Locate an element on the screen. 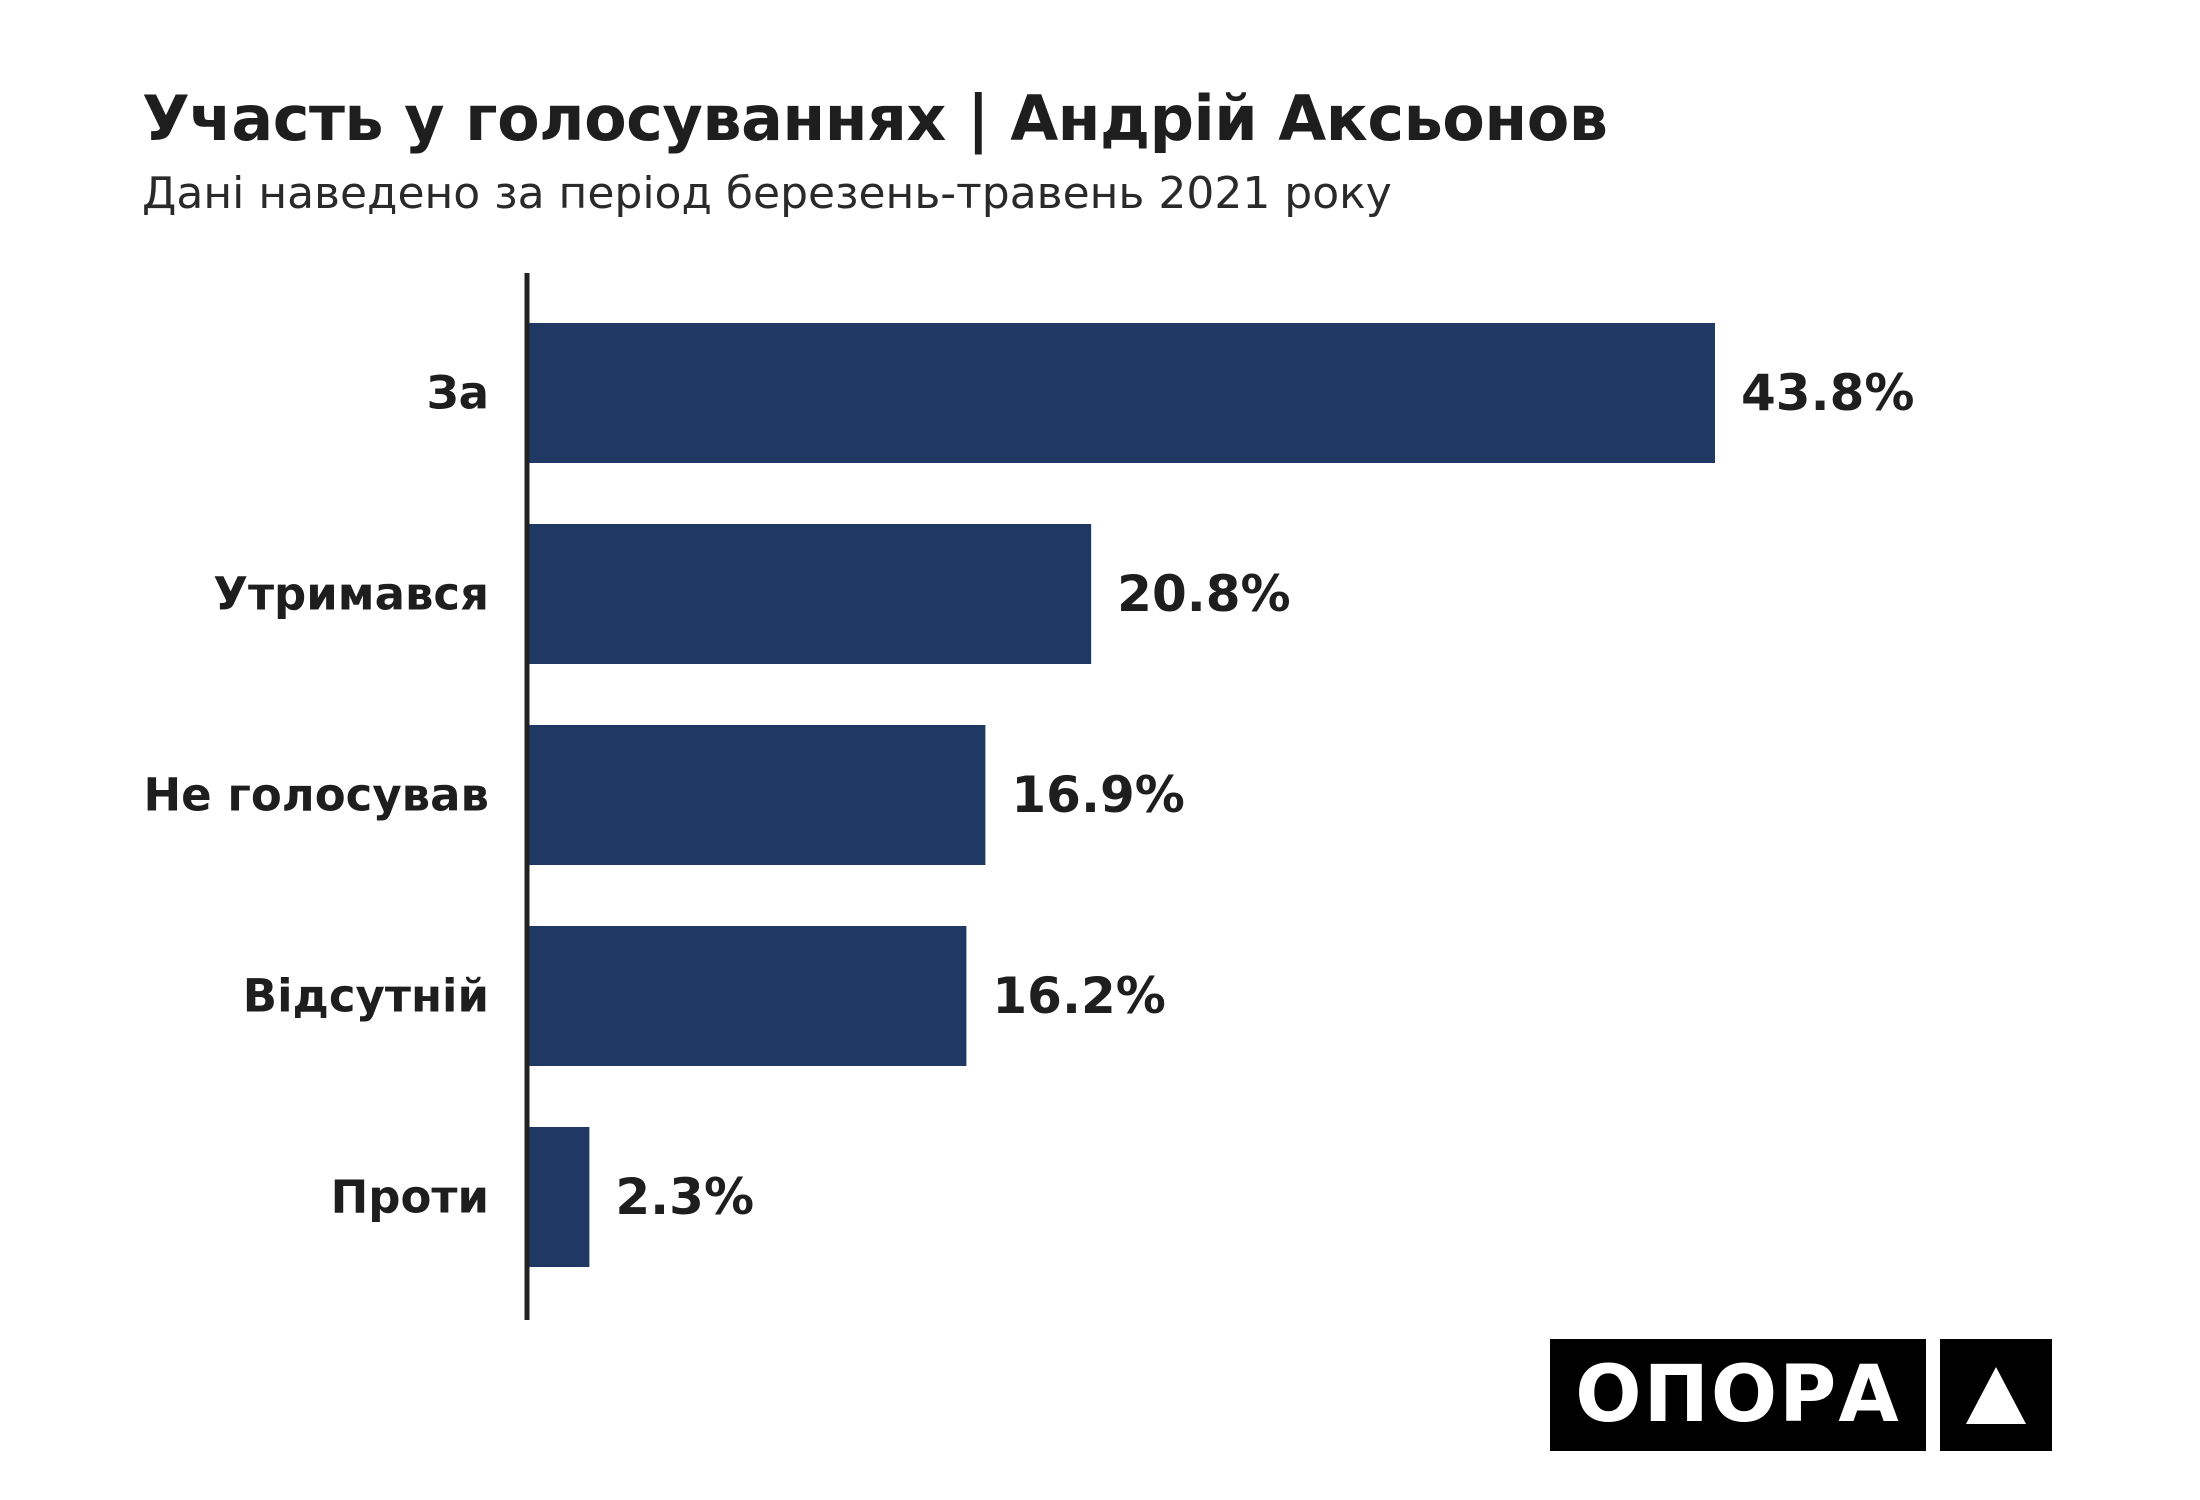 The height and width of the screenshot is (1500, 2200). value-label-3: 16.9% is located at coordinates (1097, 795).